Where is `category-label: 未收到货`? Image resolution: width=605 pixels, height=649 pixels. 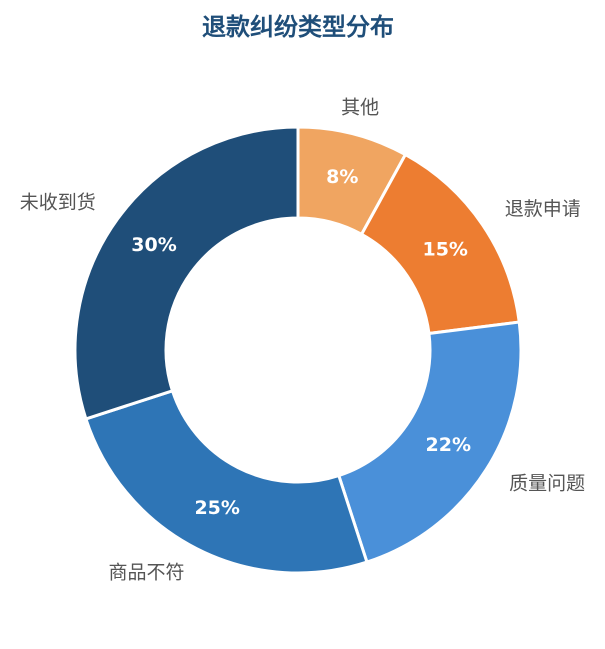 category-label: 未收到货 is located at coordinates (58, 203).